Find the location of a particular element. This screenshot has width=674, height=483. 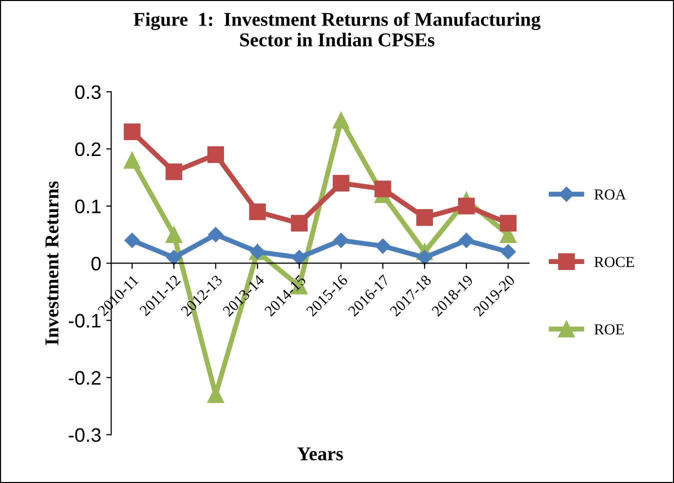

y-tick-label: 0.3 is located at coordinates (88, 92).